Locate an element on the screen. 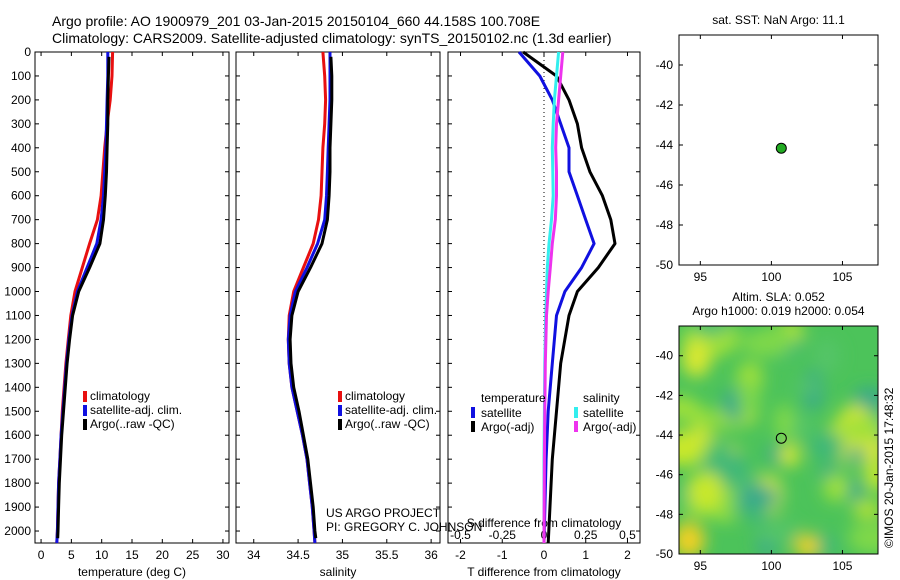 This screenshot has height=580, width=900. diff-top-tick-4: 0.5 is located at coordinates (627, 535).